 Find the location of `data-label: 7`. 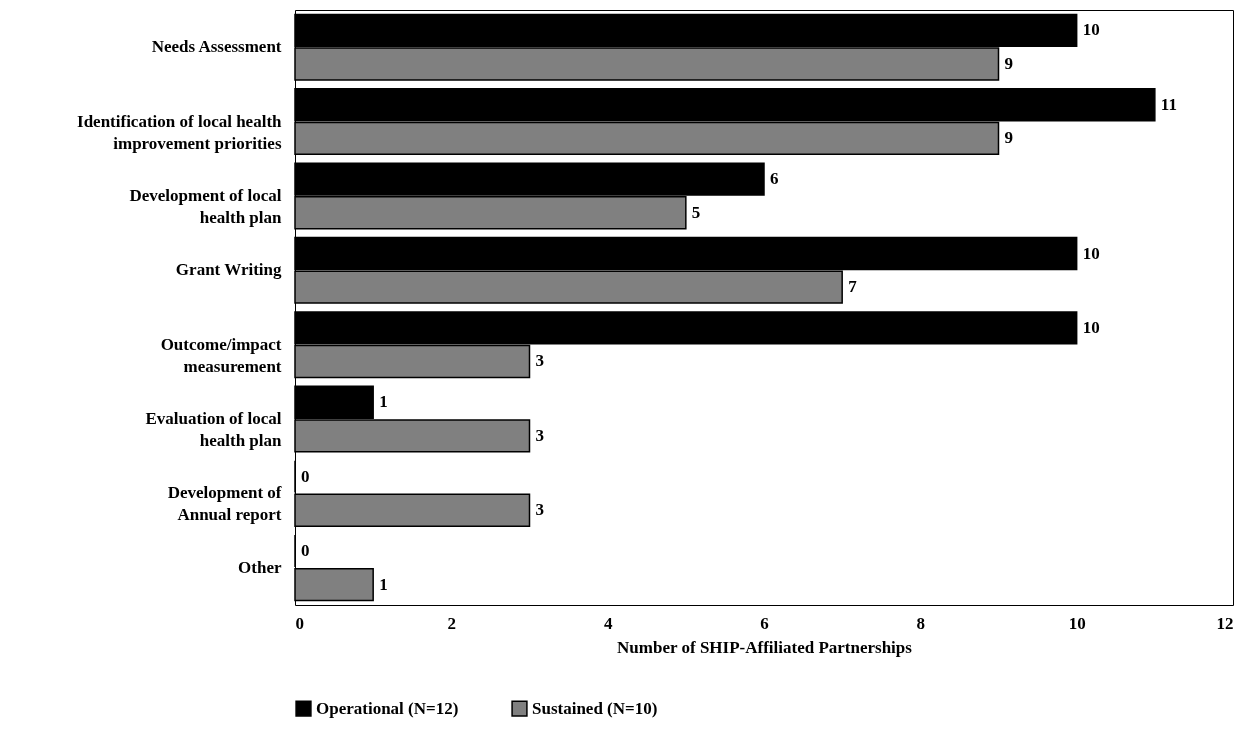

data-label: 7 is located at coordinates (853, 287).